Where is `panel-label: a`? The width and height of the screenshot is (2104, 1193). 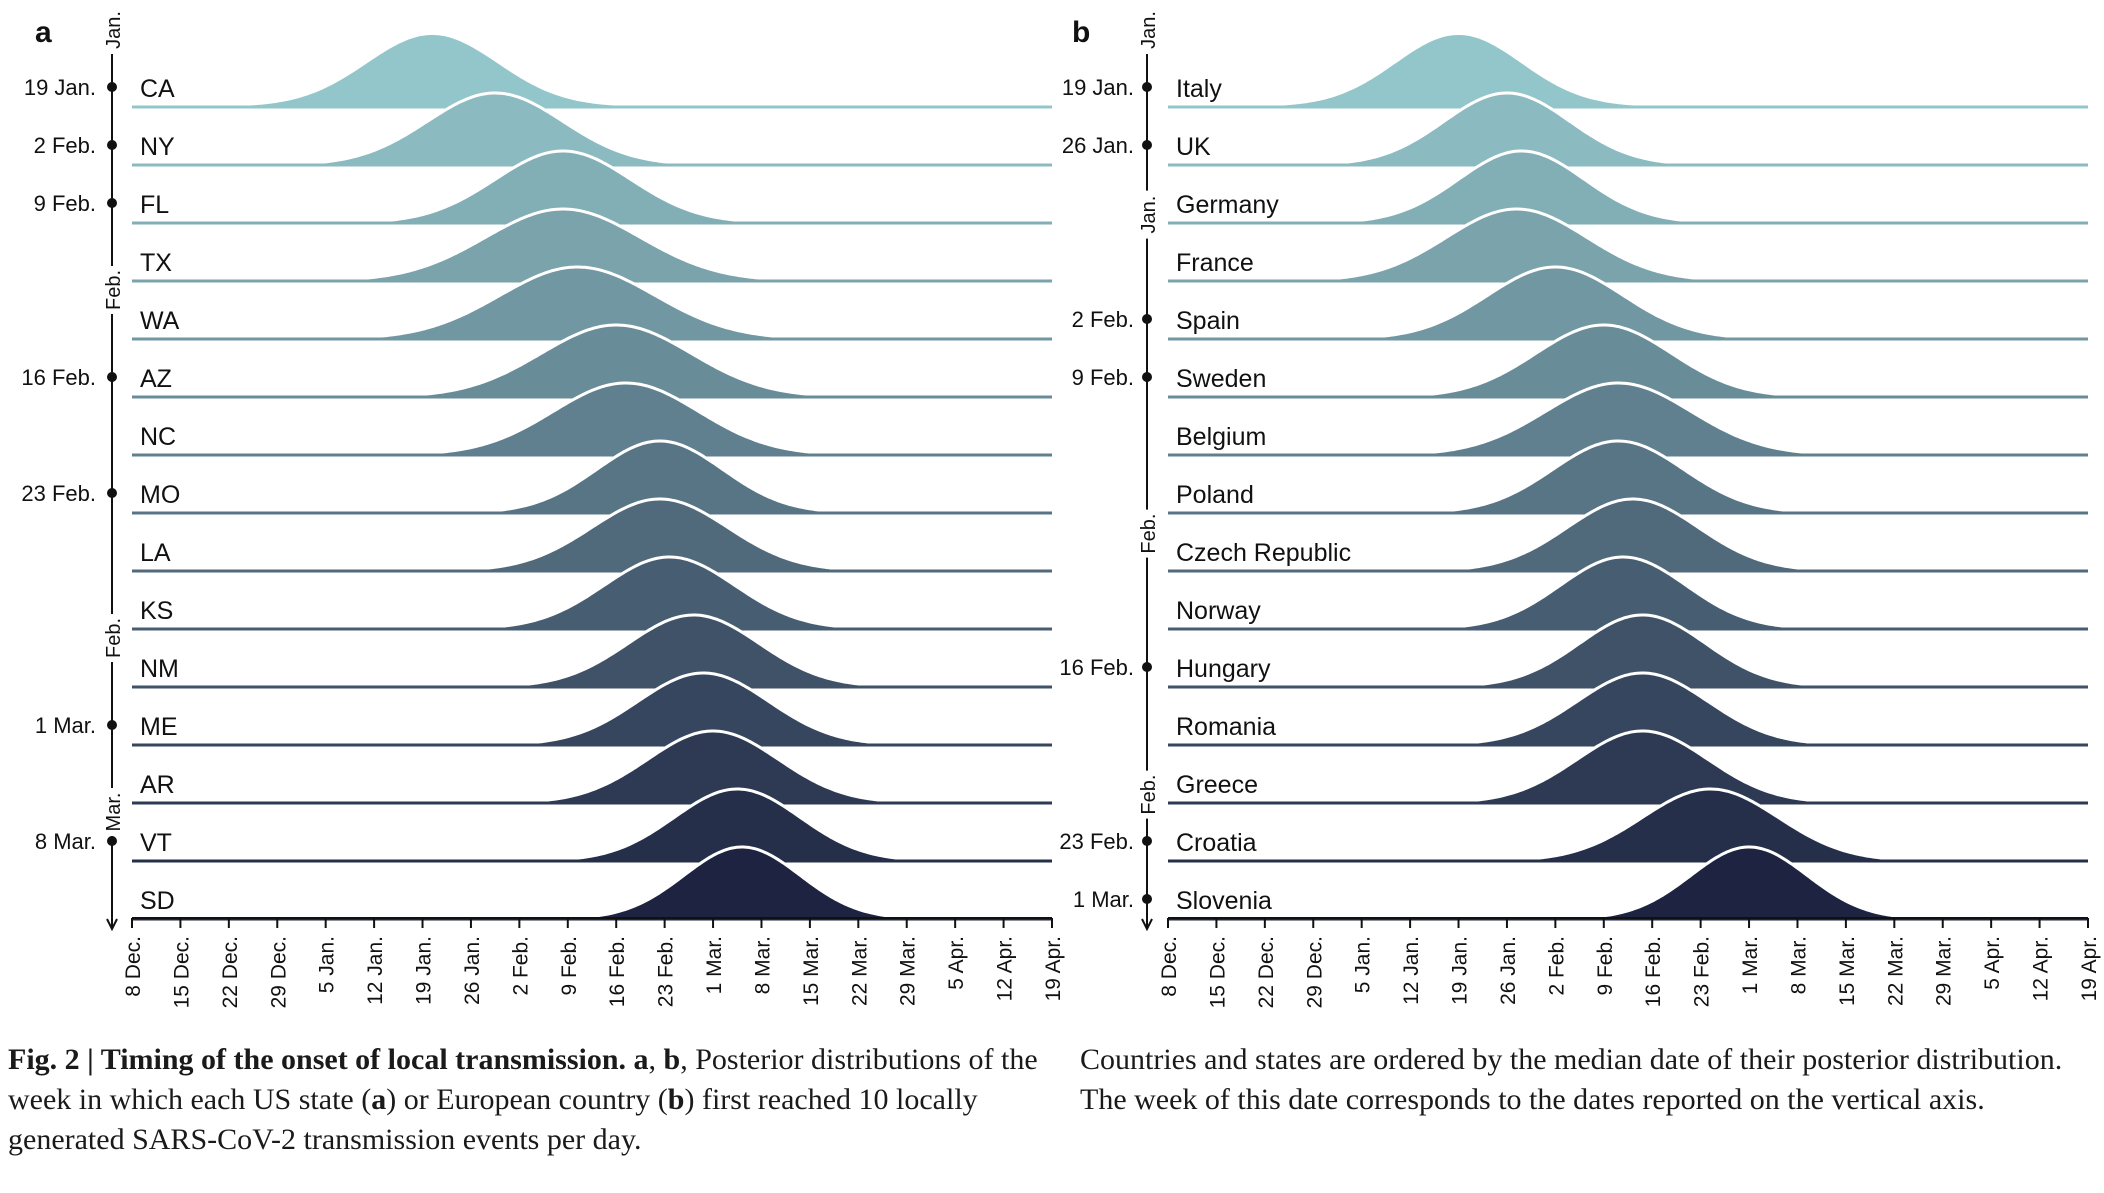 panel-label: a is located at coordinates (43, 32).